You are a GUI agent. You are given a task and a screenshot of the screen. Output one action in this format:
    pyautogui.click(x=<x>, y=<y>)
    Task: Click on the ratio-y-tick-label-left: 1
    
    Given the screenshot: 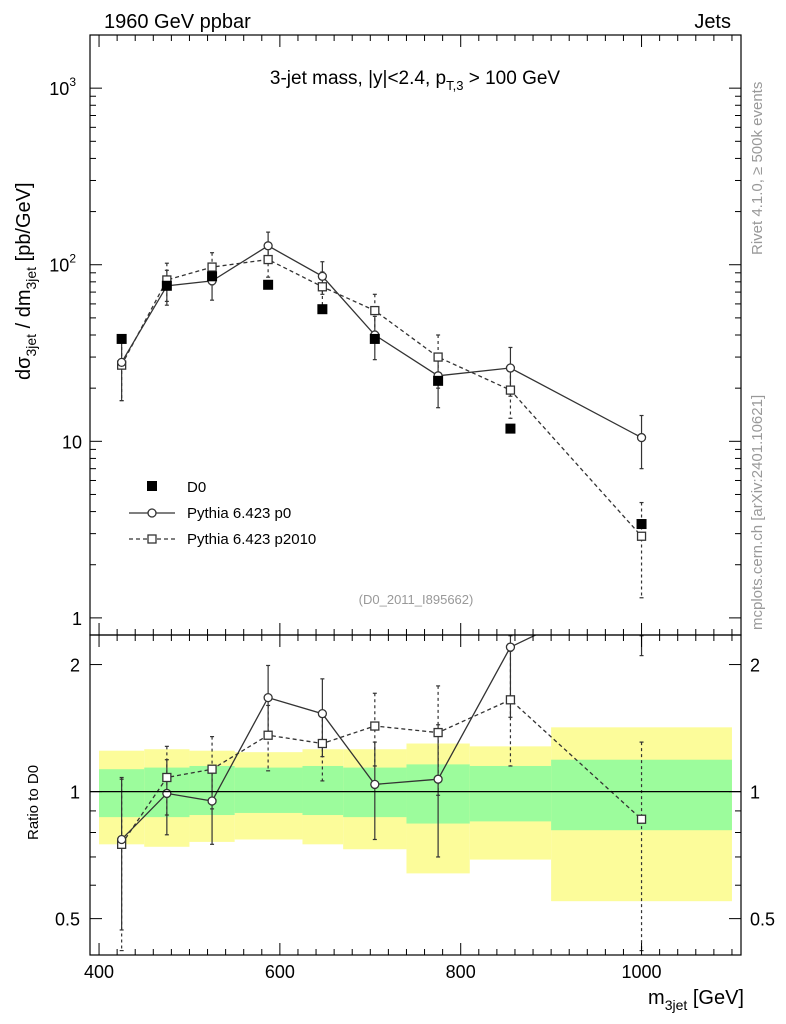 What is the action you would take?
    pyautogui.click(x=75, y=793)
    